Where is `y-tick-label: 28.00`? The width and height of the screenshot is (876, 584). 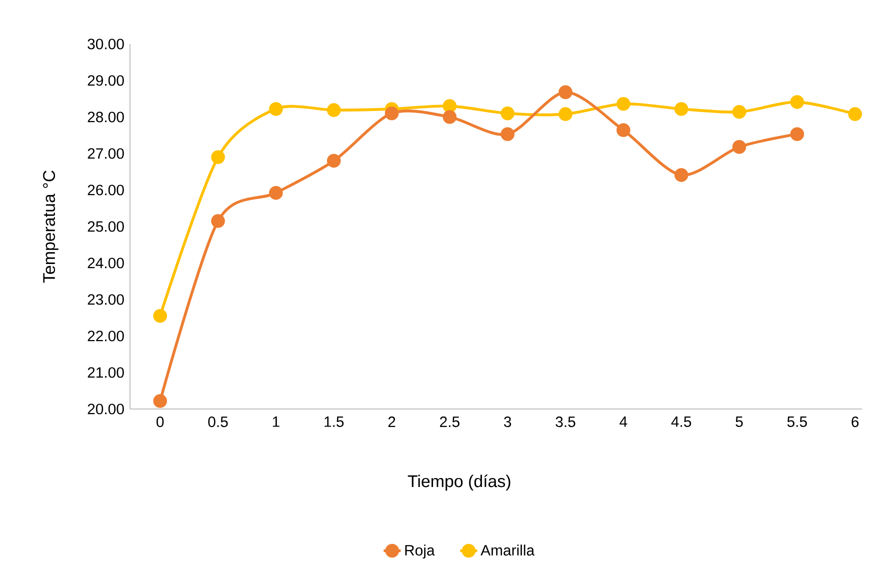 y-tick-label: 28.00 is located at coordinates (106, 117).